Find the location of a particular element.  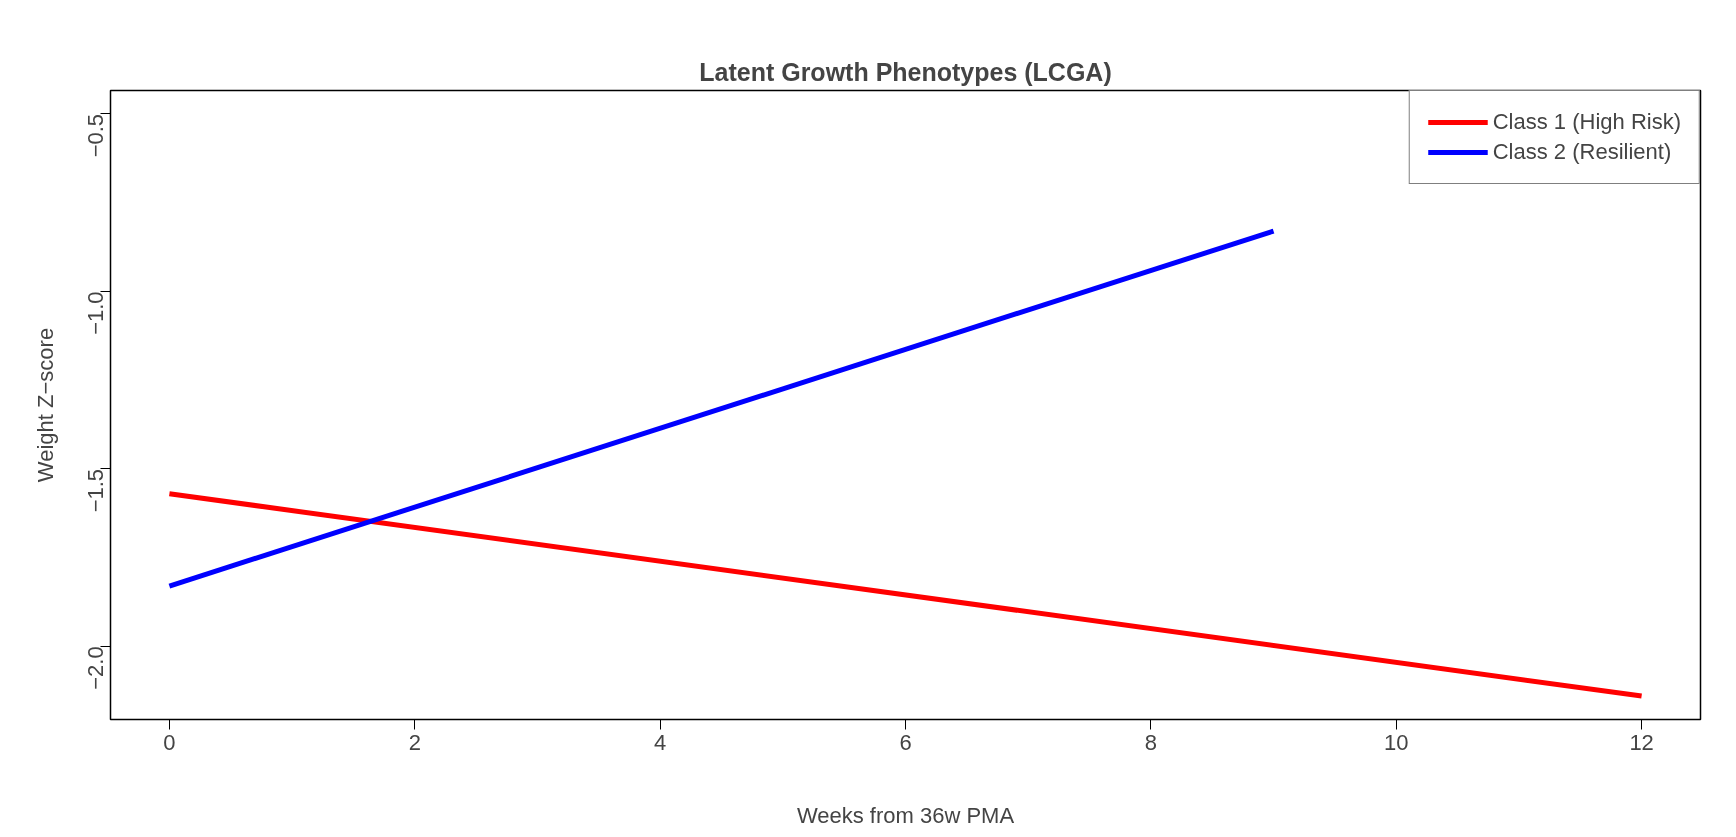

y-tick-label: −0.5 is located at coordinates (95, 135).